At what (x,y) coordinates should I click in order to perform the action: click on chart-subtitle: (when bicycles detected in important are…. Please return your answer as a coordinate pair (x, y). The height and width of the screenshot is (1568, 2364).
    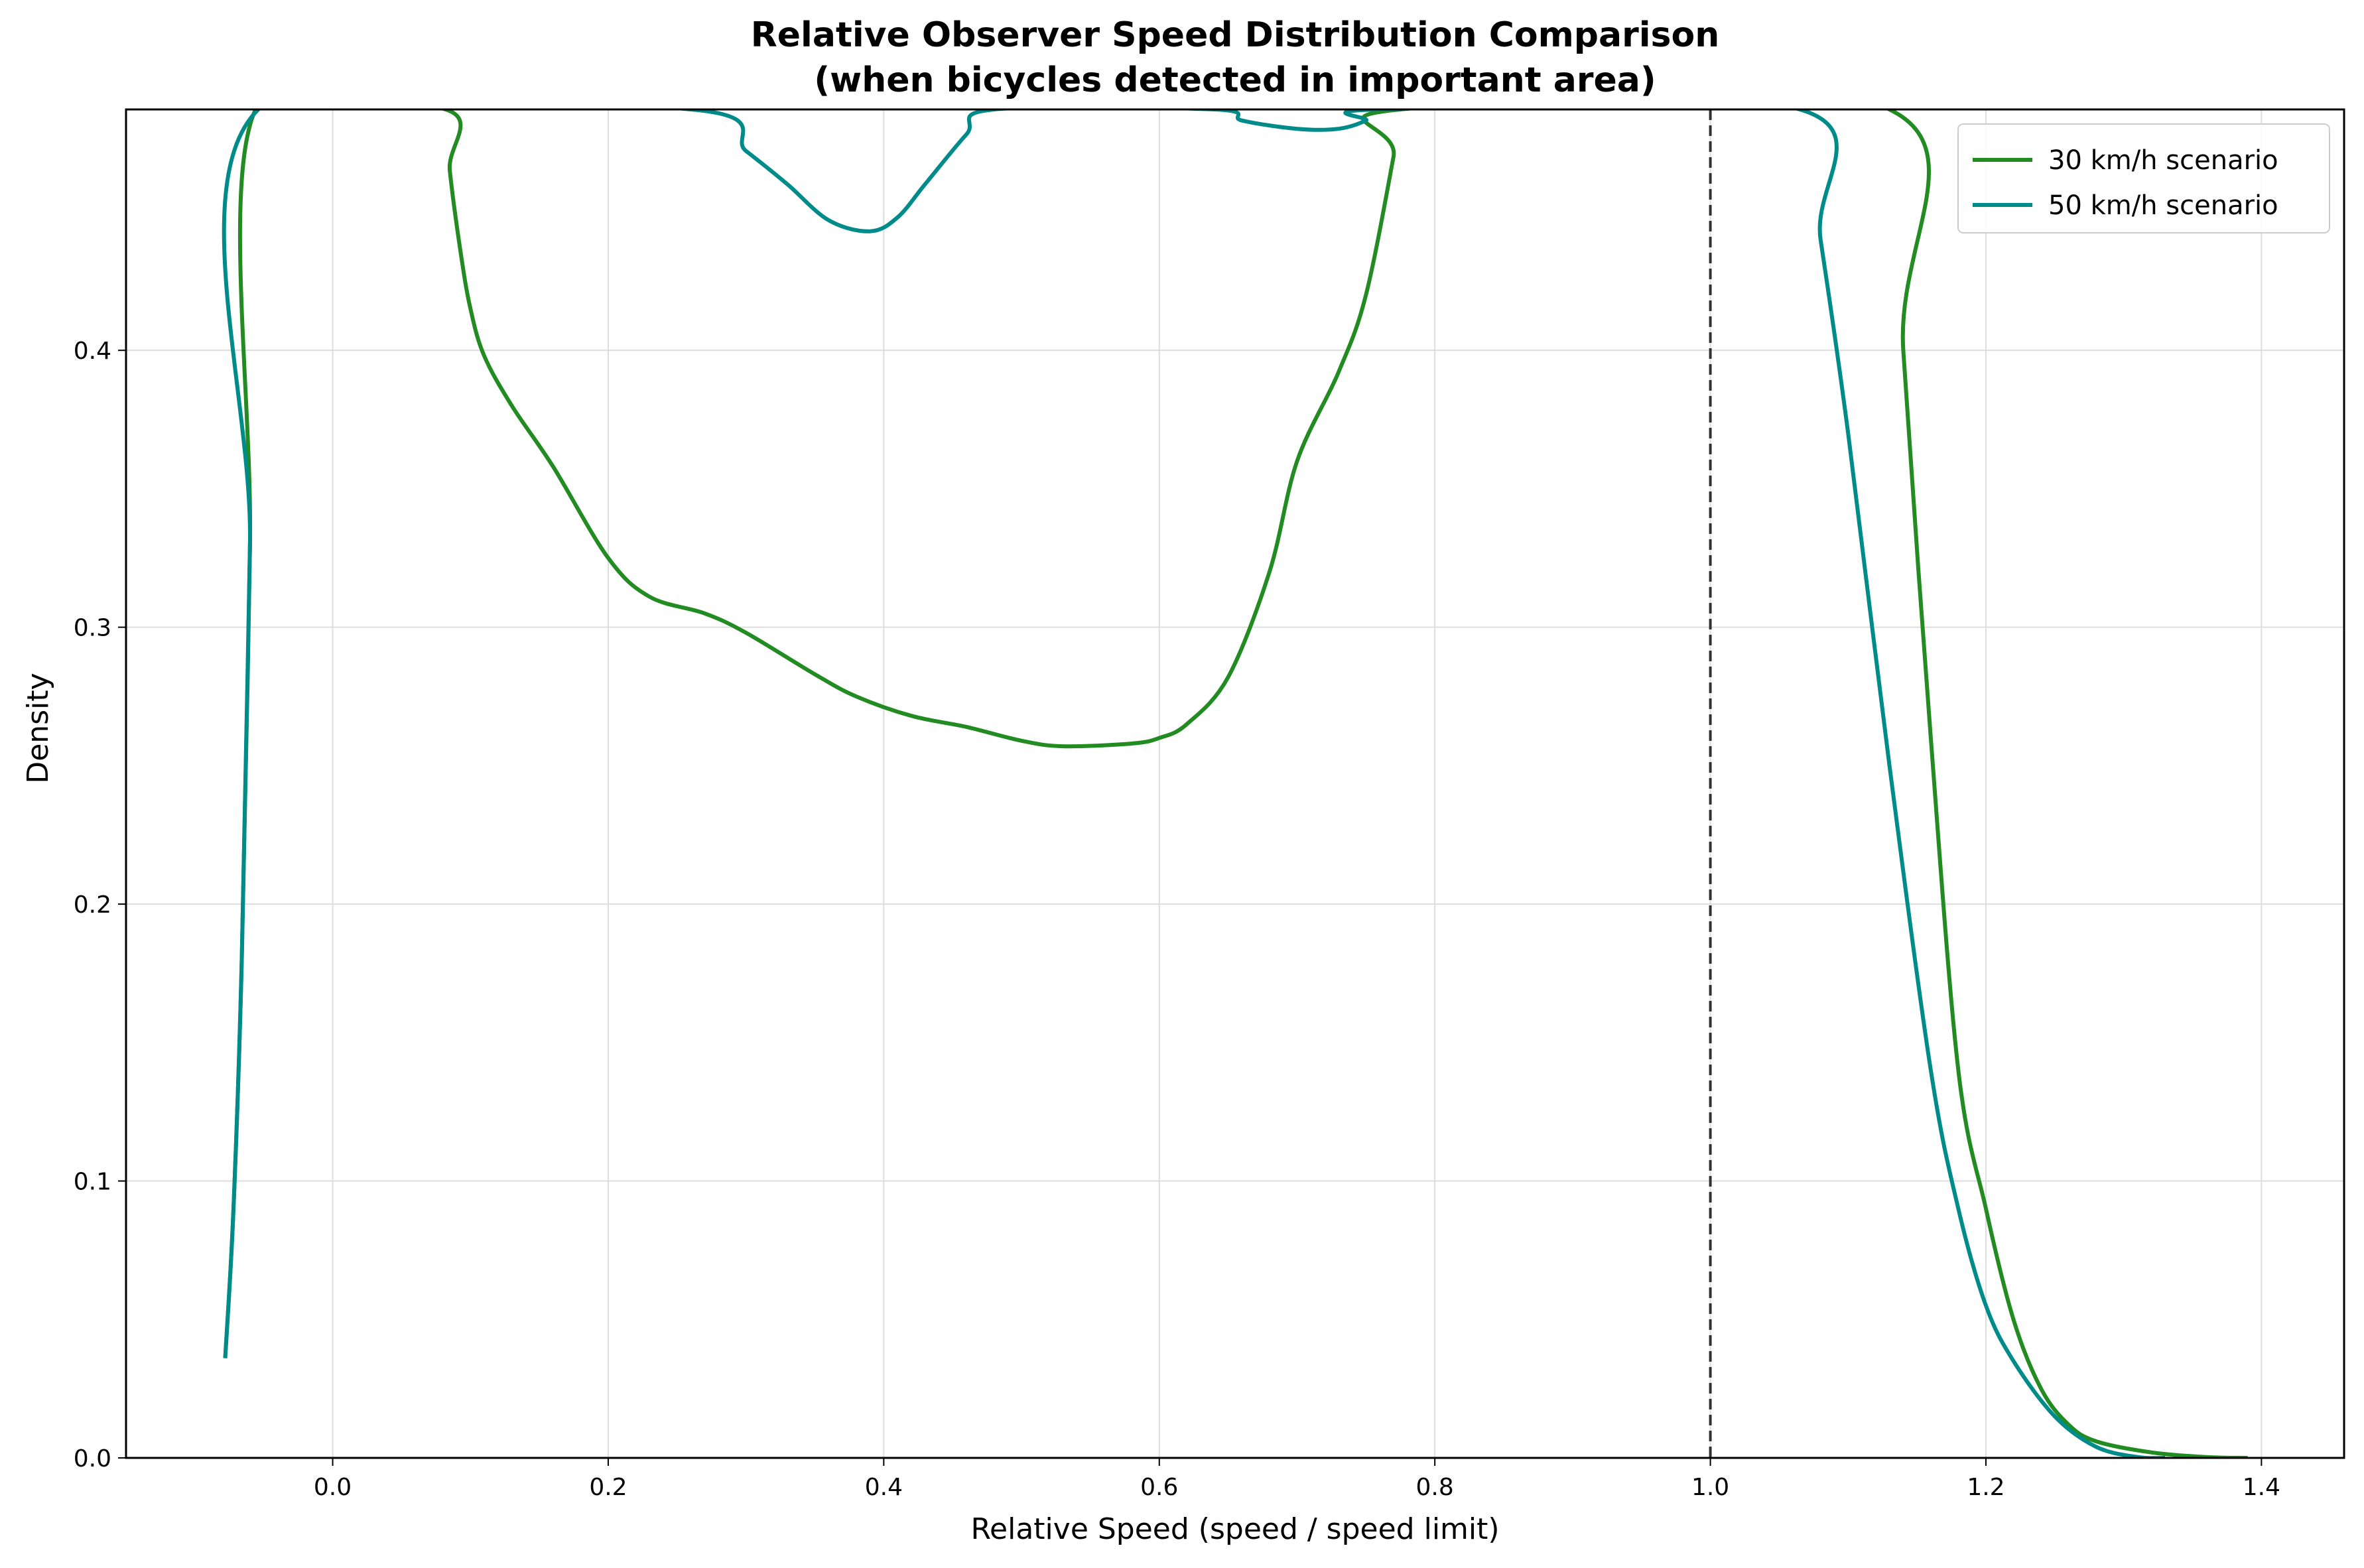
    Looking at the image, I should click on (1235, 80).